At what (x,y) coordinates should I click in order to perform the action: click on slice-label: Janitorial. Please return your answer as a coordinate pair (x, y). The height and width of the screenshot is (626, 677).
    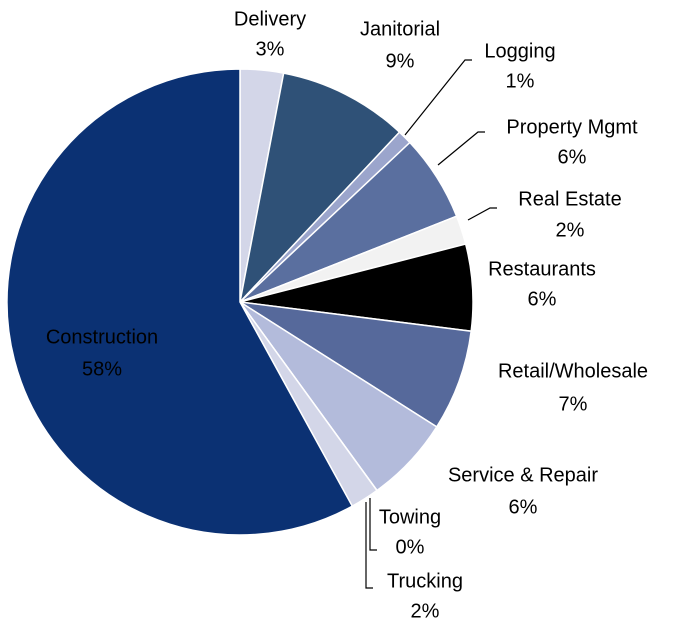
    Looking at the image, I should click on (400, 29).